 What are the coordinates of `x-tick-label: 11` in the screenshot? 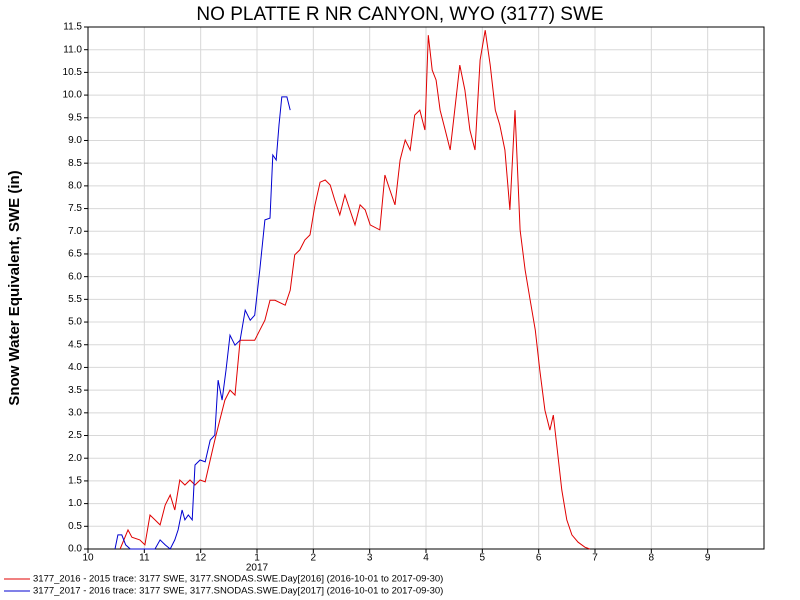 It's located at (144, 558).